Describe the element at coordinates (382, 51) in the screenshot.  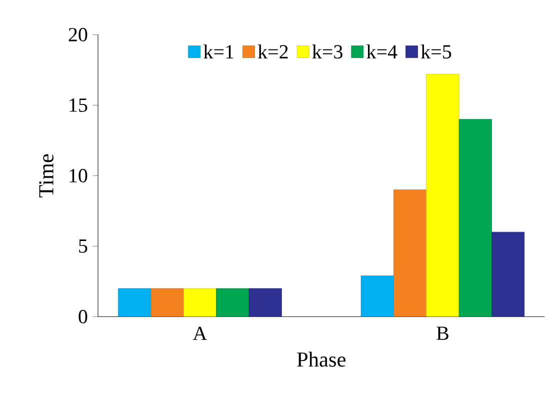
I see `legend-label: k=4` at that location.